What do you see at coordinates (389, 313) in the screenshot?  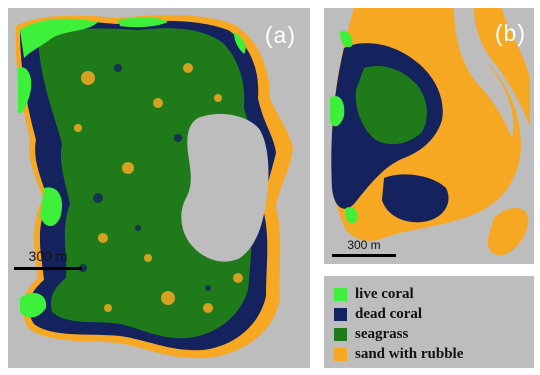 I see `legend-label: dead coral` at bounding box center [389, 313].